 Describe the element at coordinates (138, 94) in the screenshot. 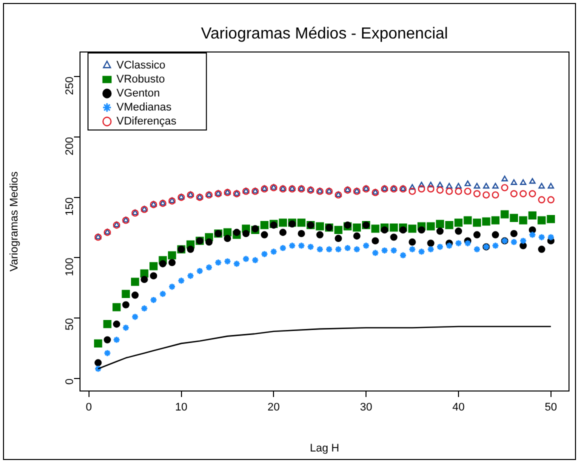

I see `legend-label: VGenton` at that location.